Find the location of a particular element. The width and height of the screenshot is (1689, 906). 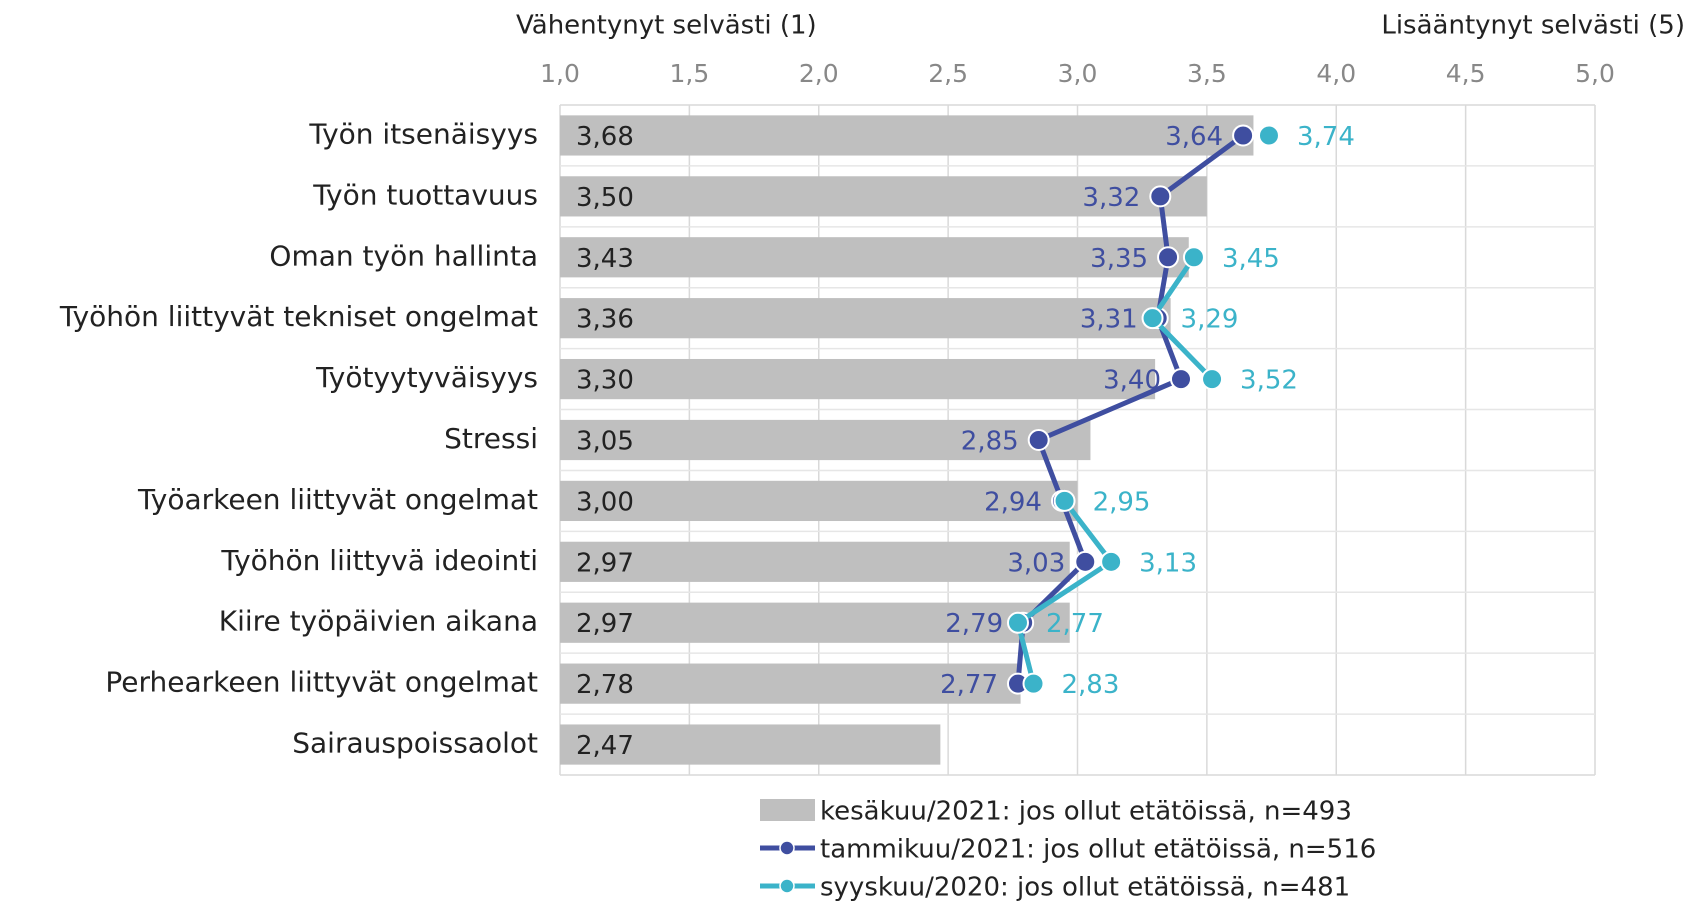

line-value-label: 2,94 is located at coordinates (1013, 502).